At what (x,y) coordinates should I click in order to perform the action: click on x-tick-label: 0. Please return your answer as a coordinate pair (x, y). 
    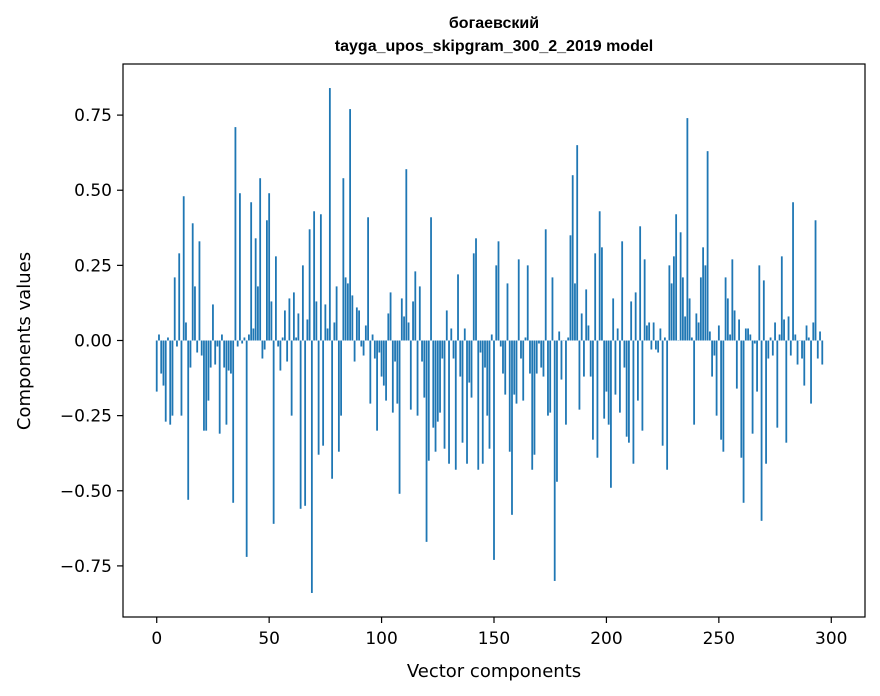
    Looking at the image, I should click on (156, 639).